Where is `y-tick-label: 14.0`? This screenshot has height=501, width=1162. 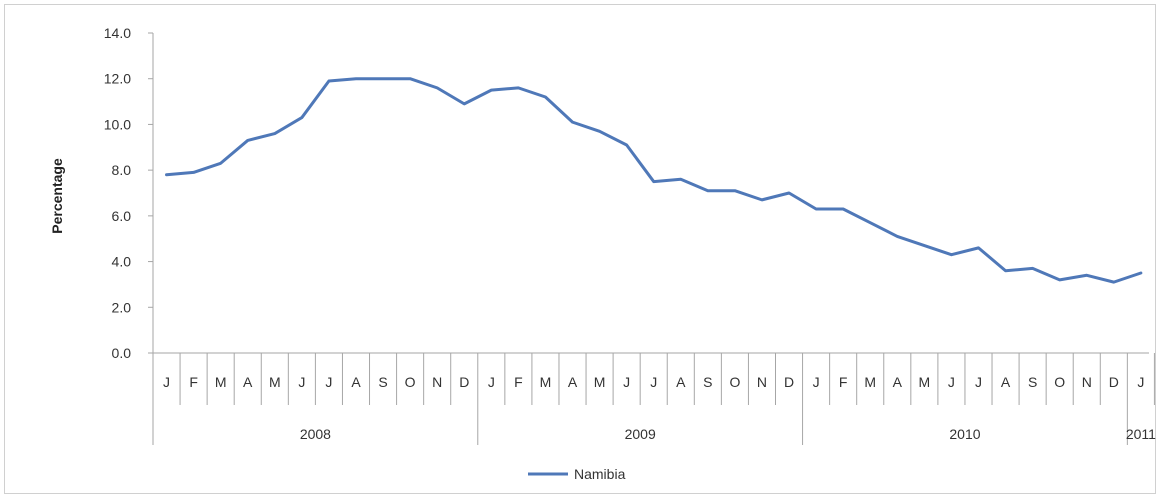
y-tick-label: 14.0 is located at coordinates (117, 33).